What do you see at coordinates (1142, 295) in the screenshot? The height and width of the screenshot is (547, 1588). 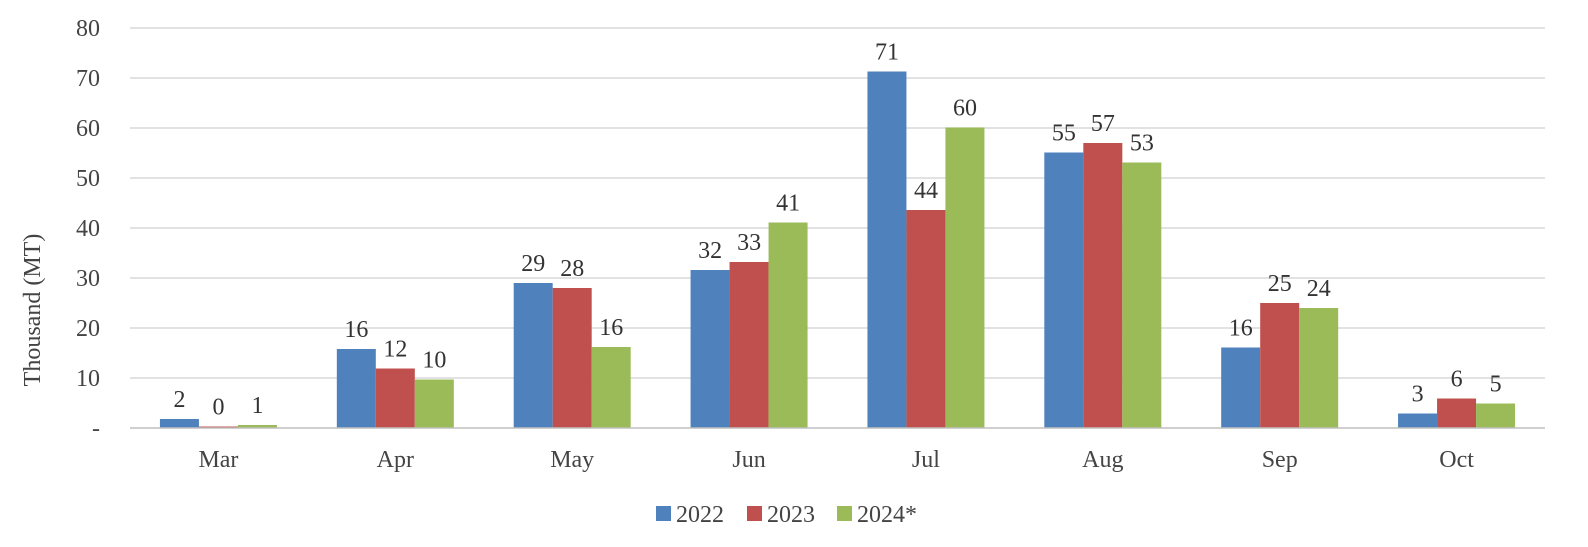 I see `bar-2024-aug` at bounding box center [1142, 295].